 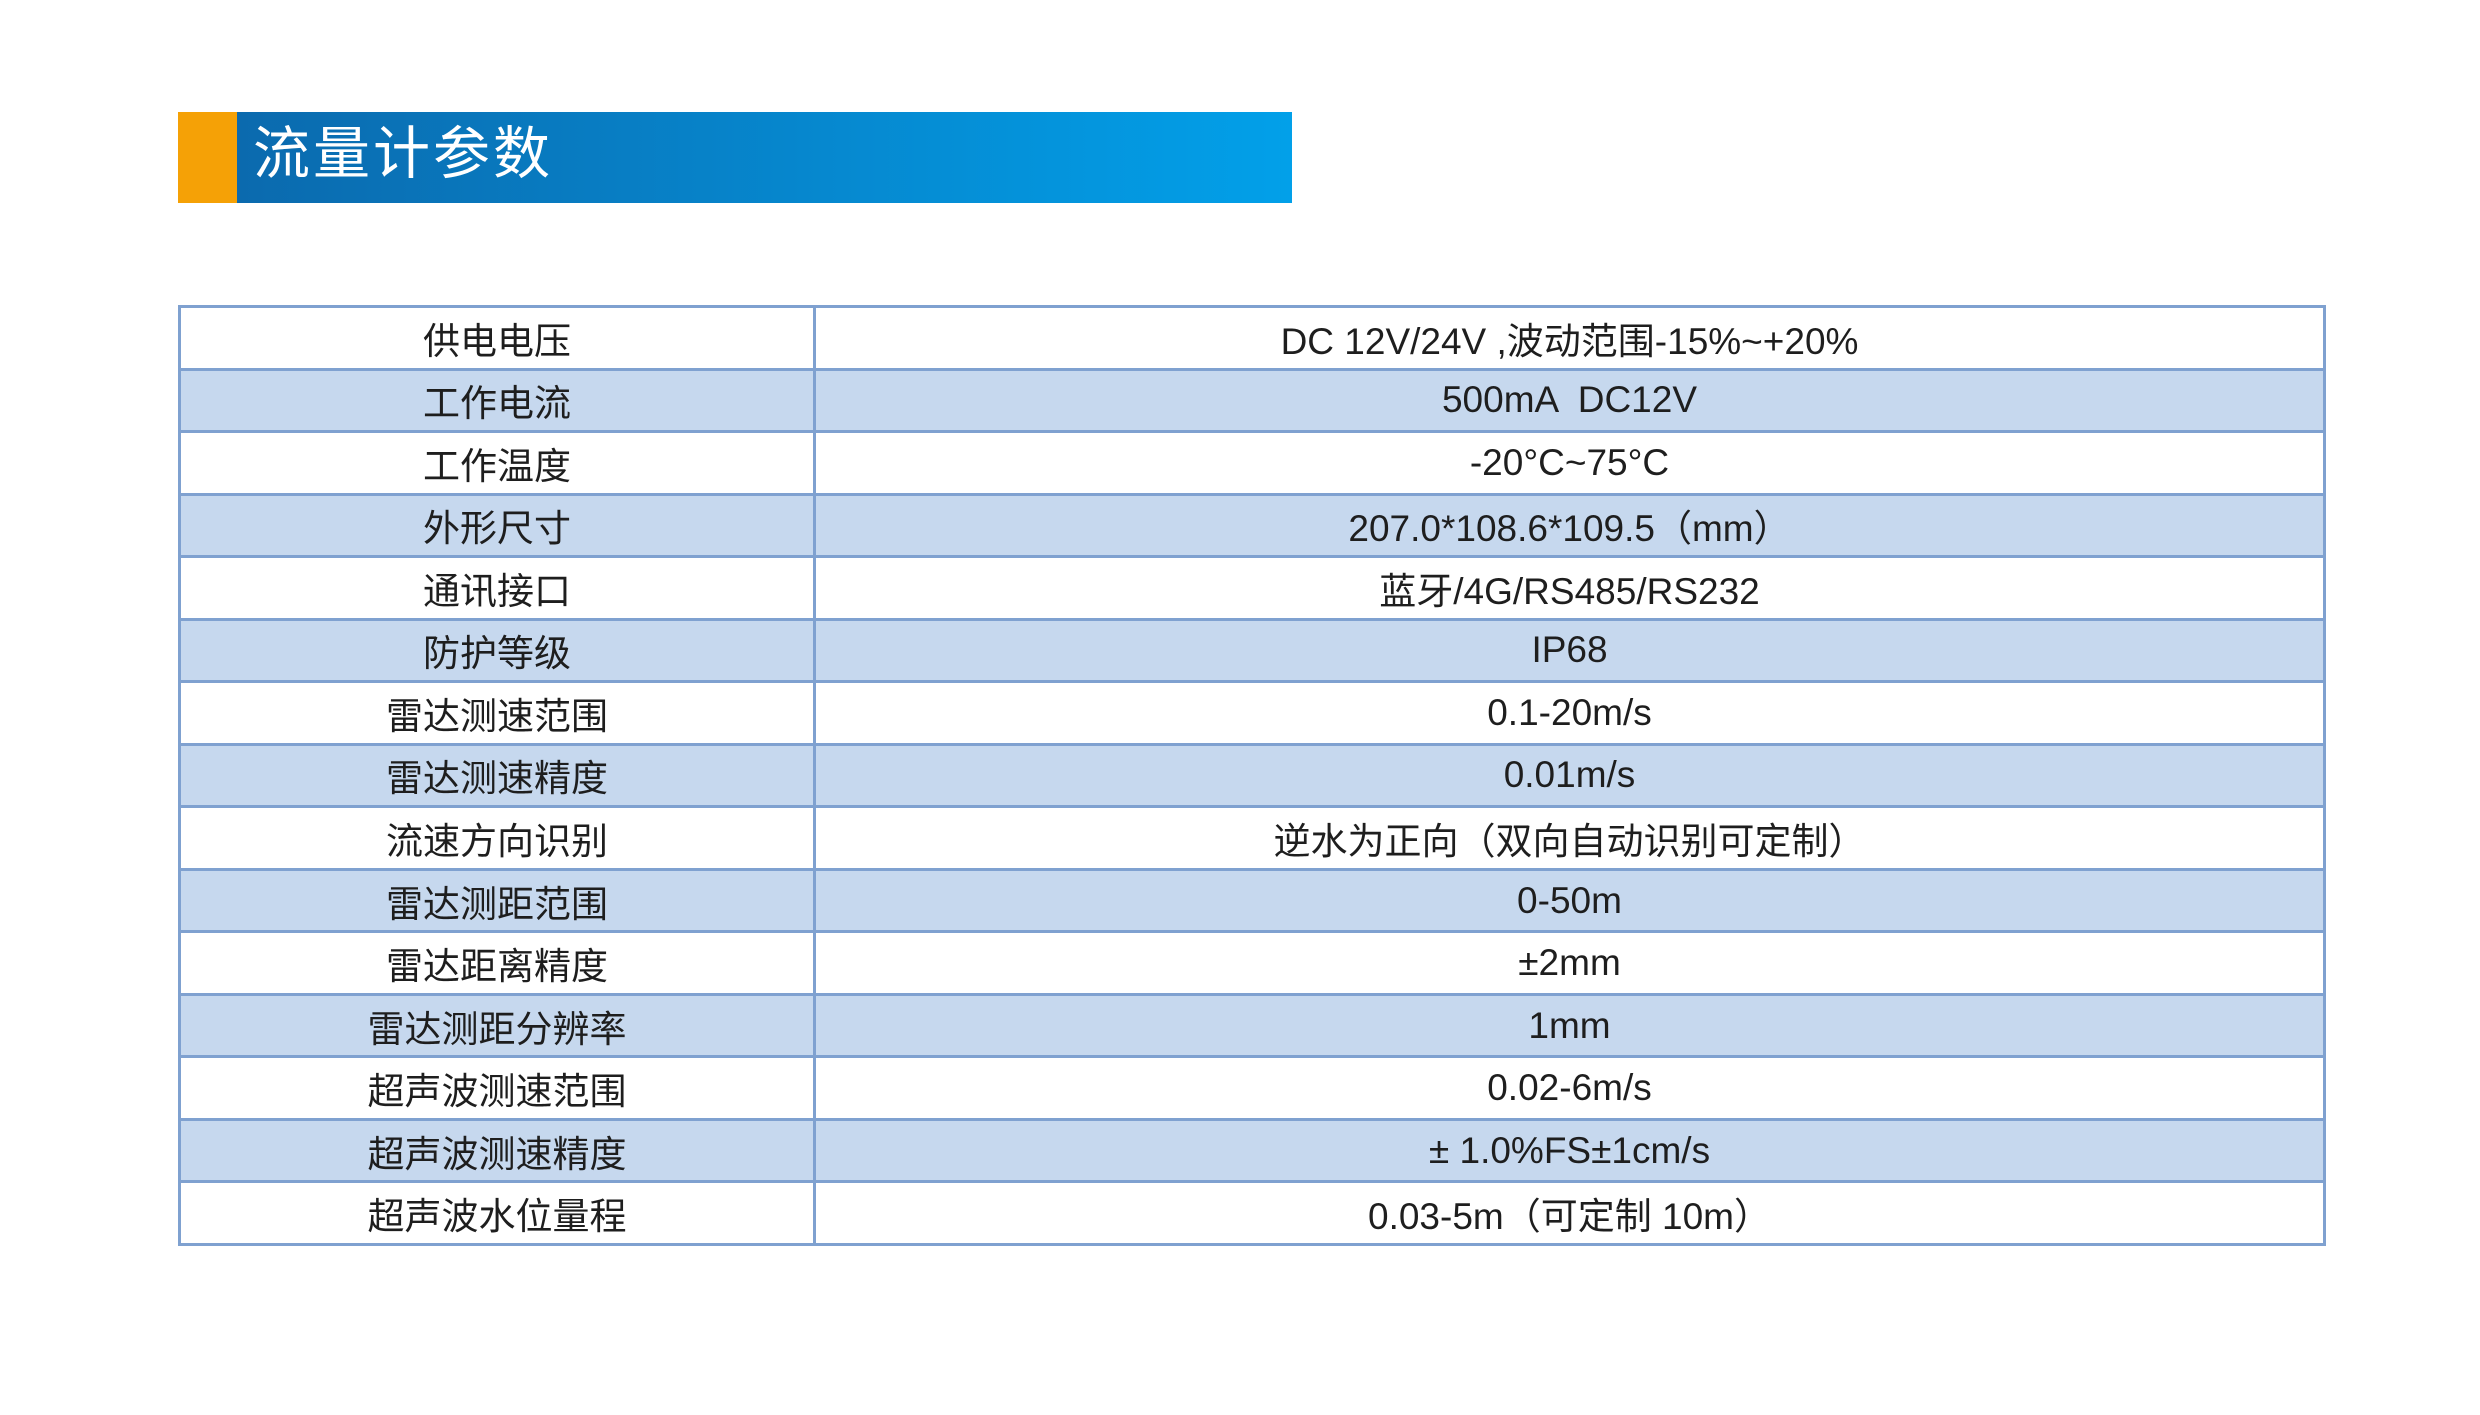 What do you see at coordinates (497, 338) in the screenshot?
I see `param-label-cell: 供电电压` at bounding box center [497, 338].